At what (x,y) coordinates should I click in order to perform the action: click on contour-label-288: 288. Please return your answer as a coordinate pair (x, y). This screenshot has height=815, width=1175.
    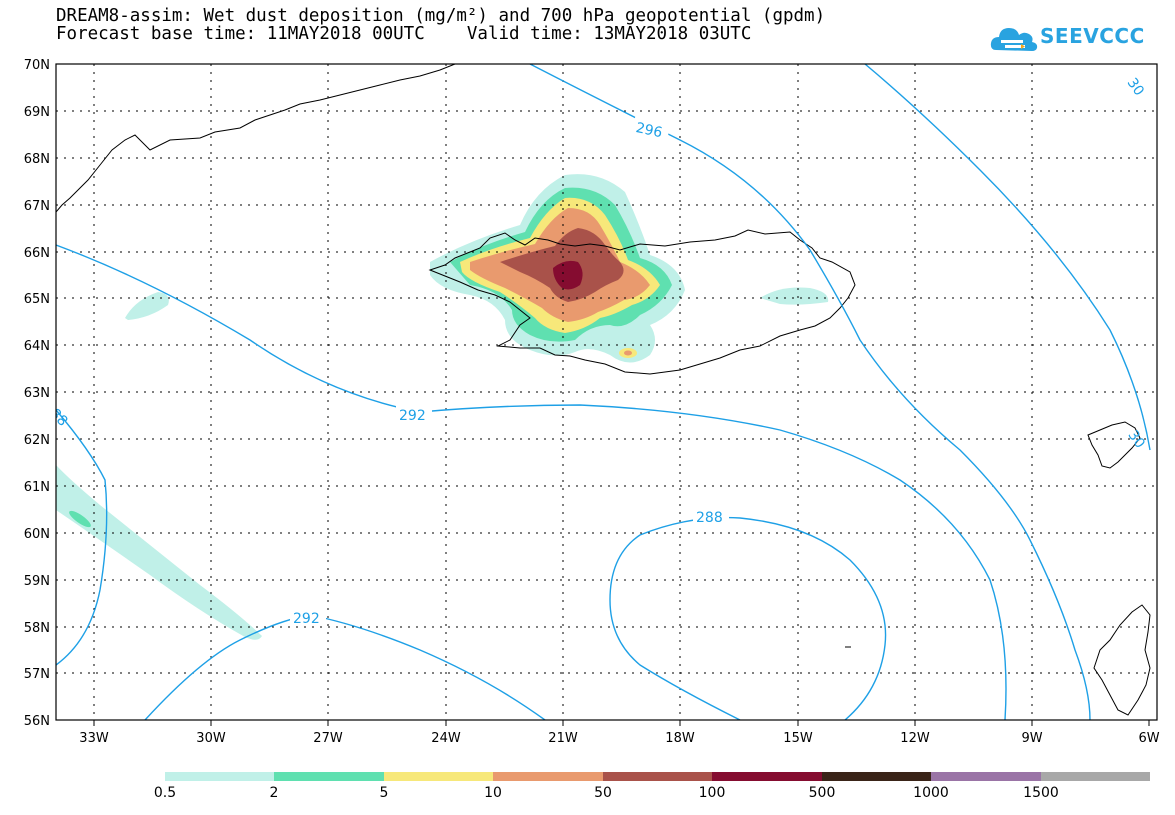
    Looking at the image, I should click on (709, 518).